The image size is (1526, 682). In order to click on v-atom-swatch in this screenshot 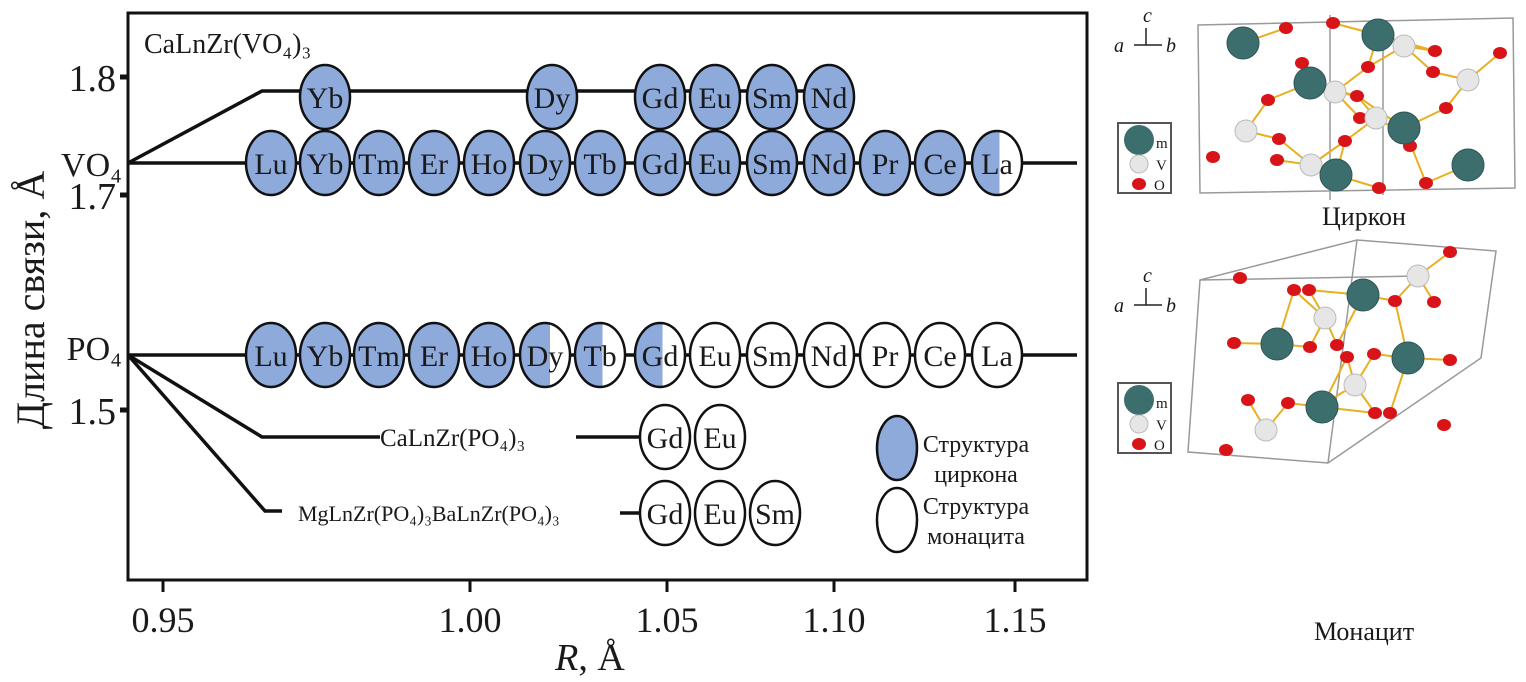, I will do `click(1139, 164)`.